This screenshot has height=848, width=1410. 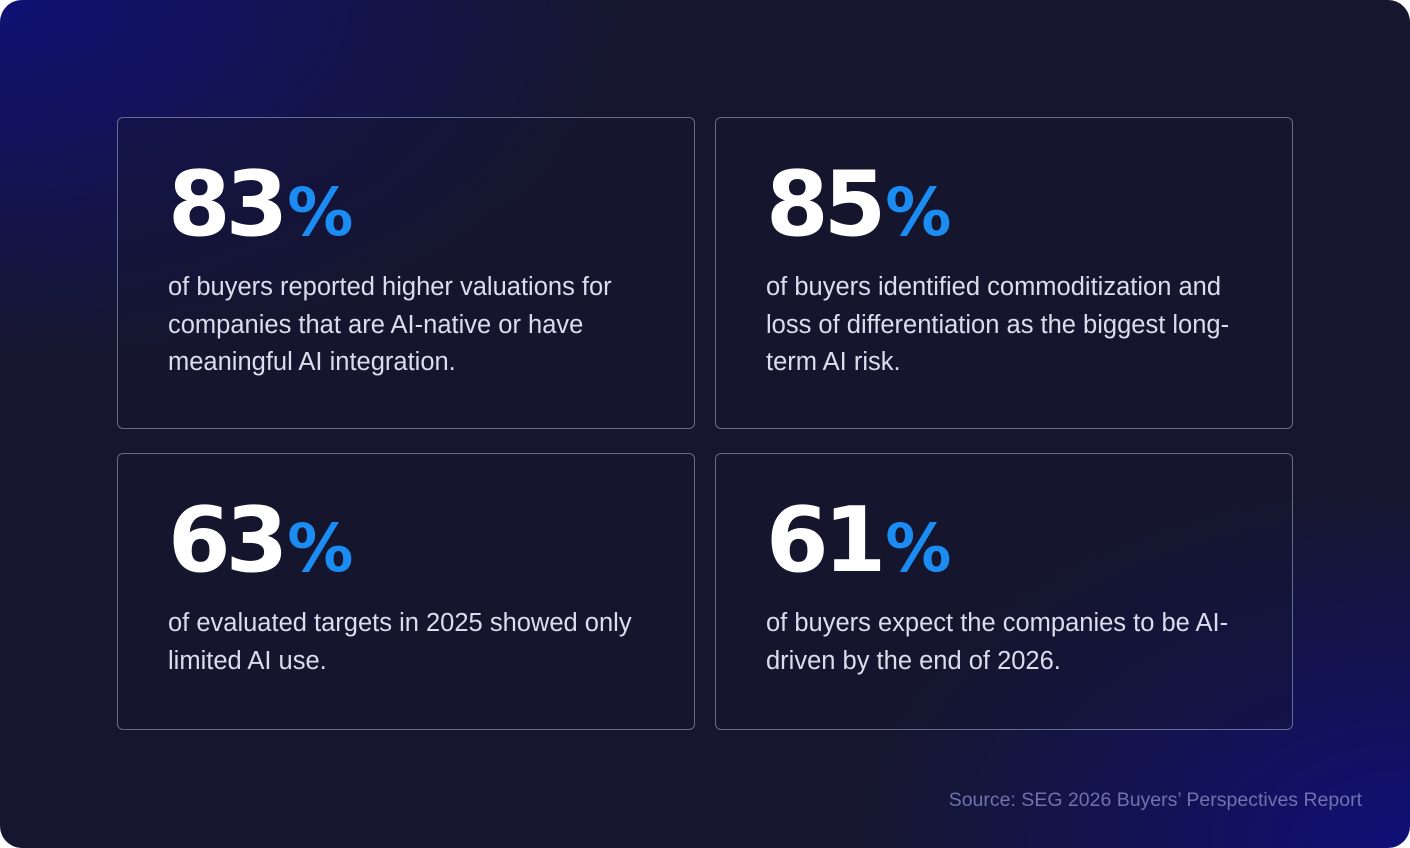 I want to click on stat-figure: 63%, so click(x=260, y=541).